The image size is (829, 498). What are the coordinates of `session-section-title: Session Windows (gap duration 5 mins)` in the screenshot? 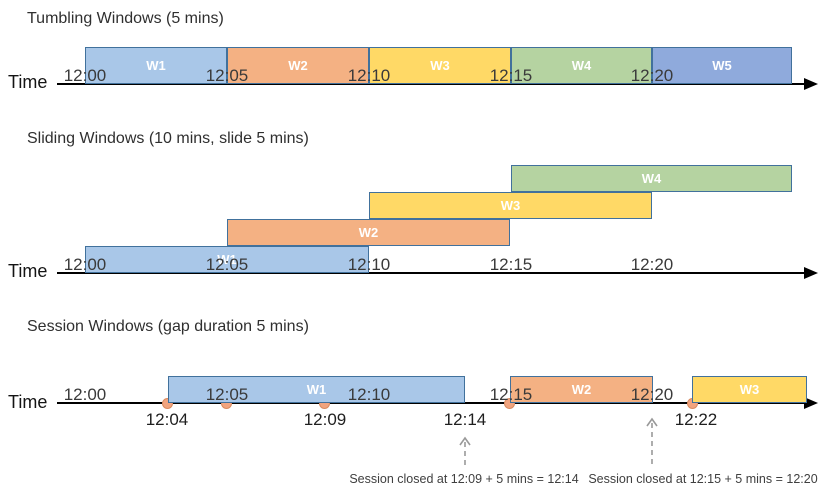 It's located at (168, 326).